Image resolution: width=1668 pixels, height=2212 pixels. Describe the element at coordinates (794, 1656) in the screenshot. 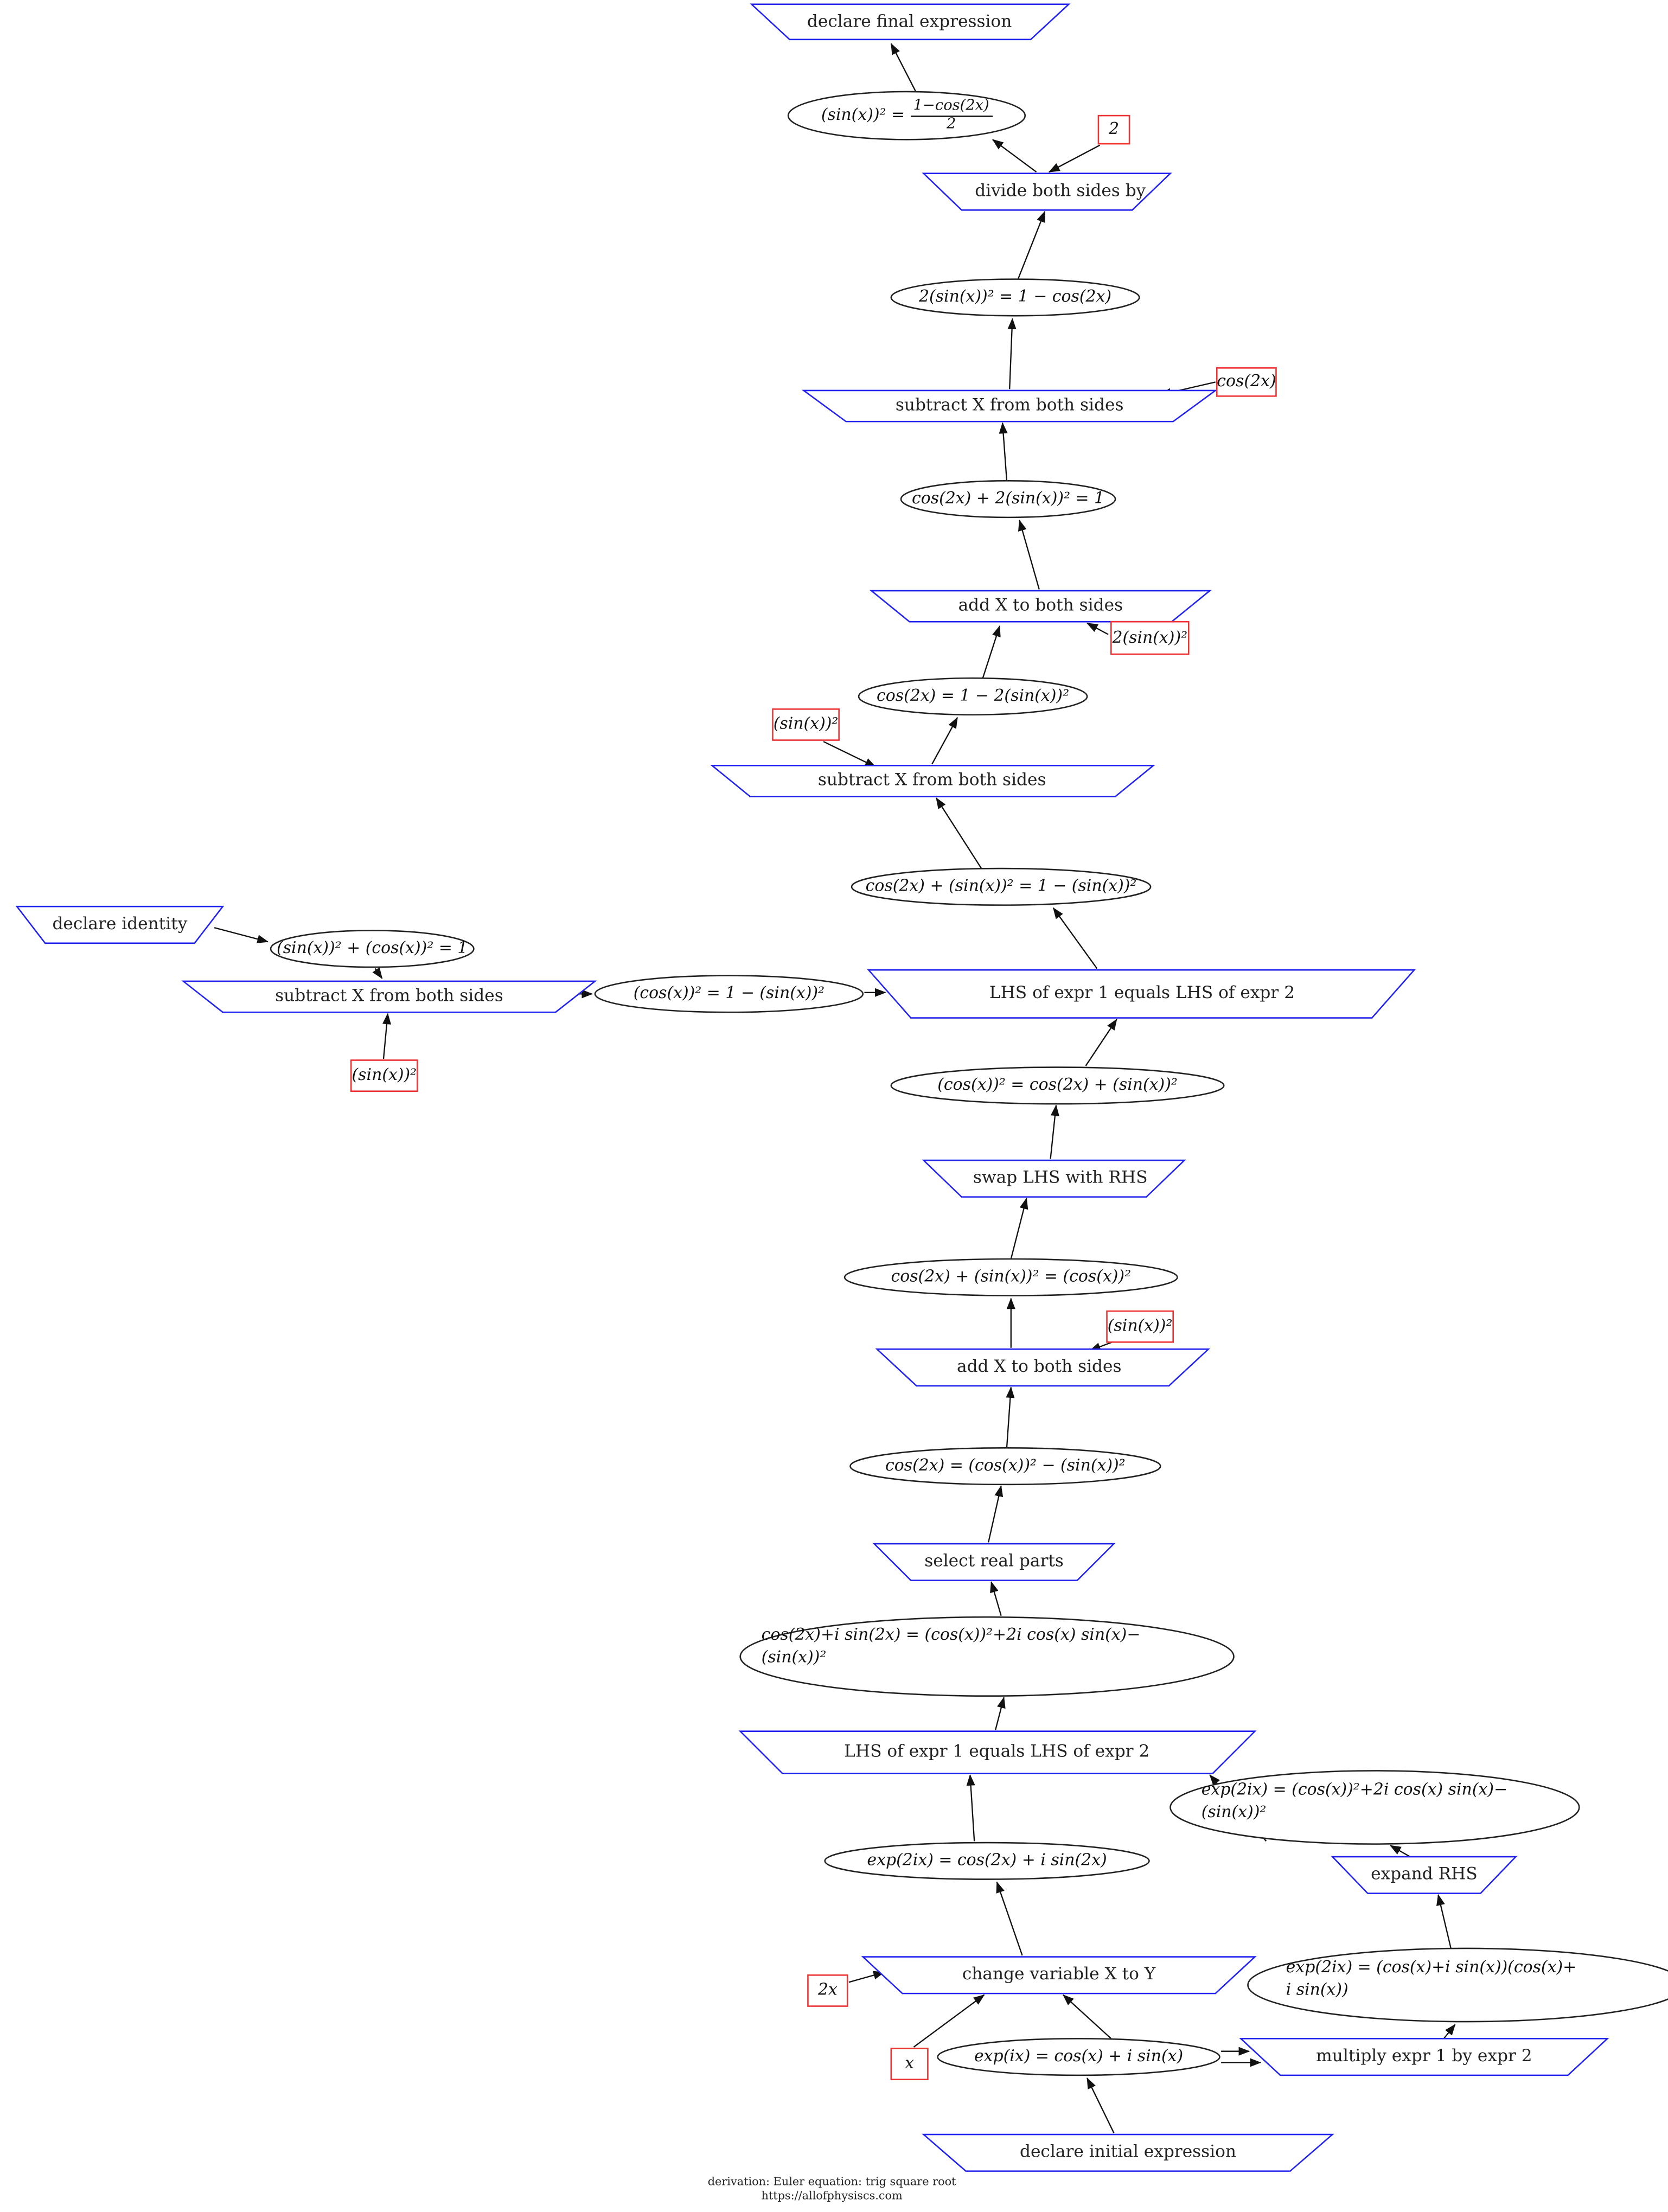

I see `expr-euler-real-line2: (sin(x))²` at that location.